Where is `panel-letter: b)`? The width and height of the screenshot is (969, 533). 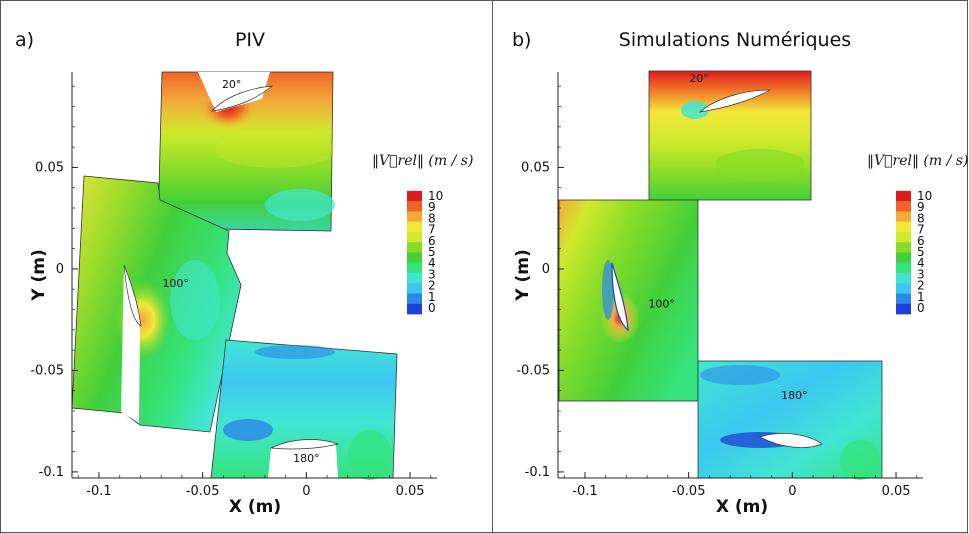
panel-letter: b) is located at coordinates (521, 40).